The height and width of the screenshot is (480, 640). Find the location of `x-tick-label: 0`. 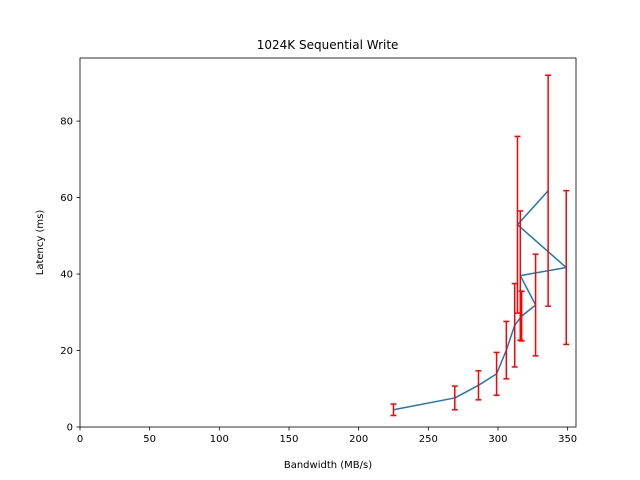

x-tick-label: 0 is located at coordinates (80, 439).